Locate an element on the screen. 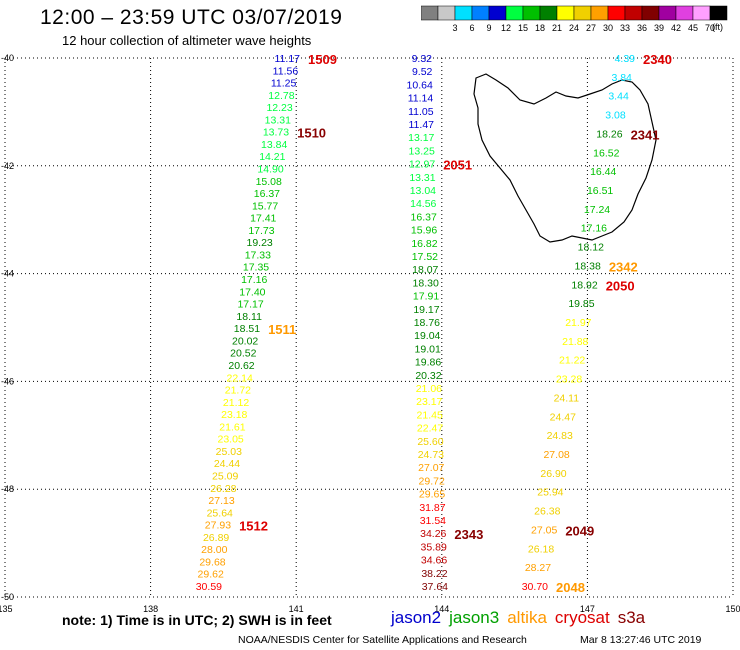 Image resolution: width=740 pixels, height=650 pixels. wave-height-label: 19.04 is located at coordinates (427, 336).